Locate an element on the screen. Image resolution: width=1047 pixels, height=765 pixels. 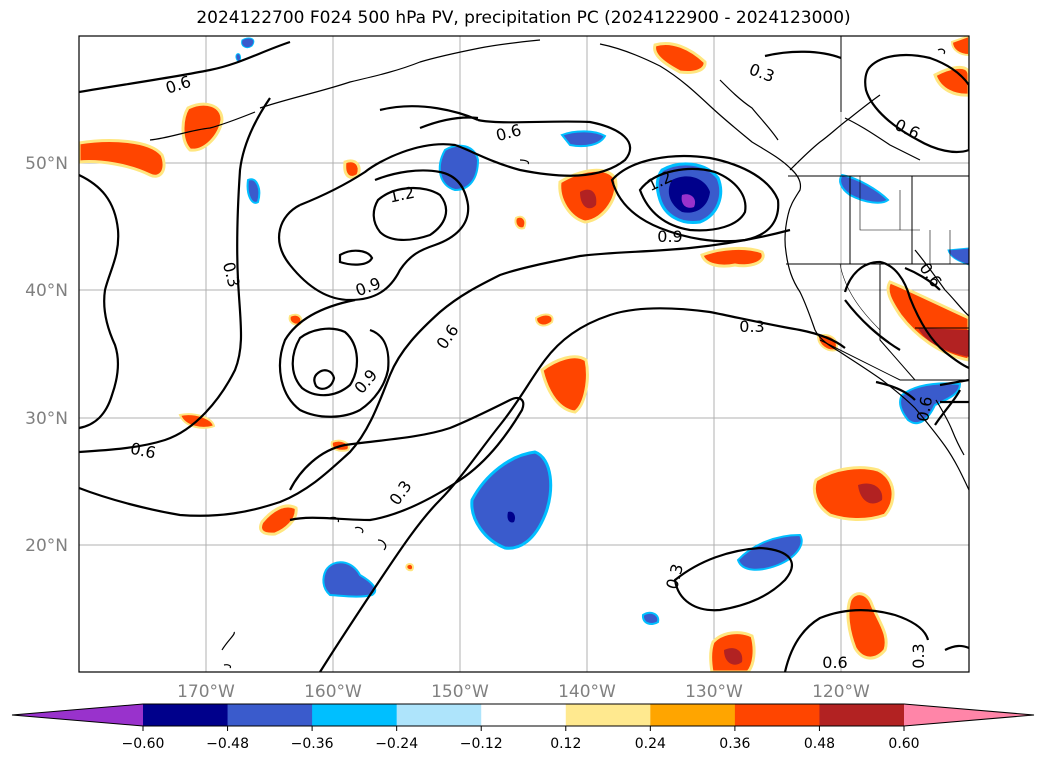
lon-label: 140°W is located at coordinates (587, 692).